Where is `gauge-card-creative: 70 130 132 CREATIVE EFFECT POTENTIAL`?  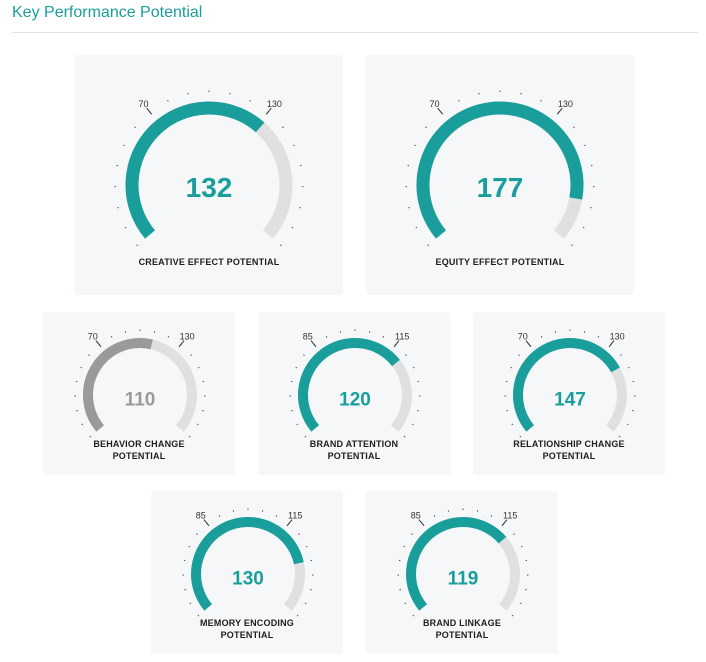
gauge-card-creative: 70 130 132 CREATIVE EFFECT POTENTIAL is located at coordinates (209, 175).